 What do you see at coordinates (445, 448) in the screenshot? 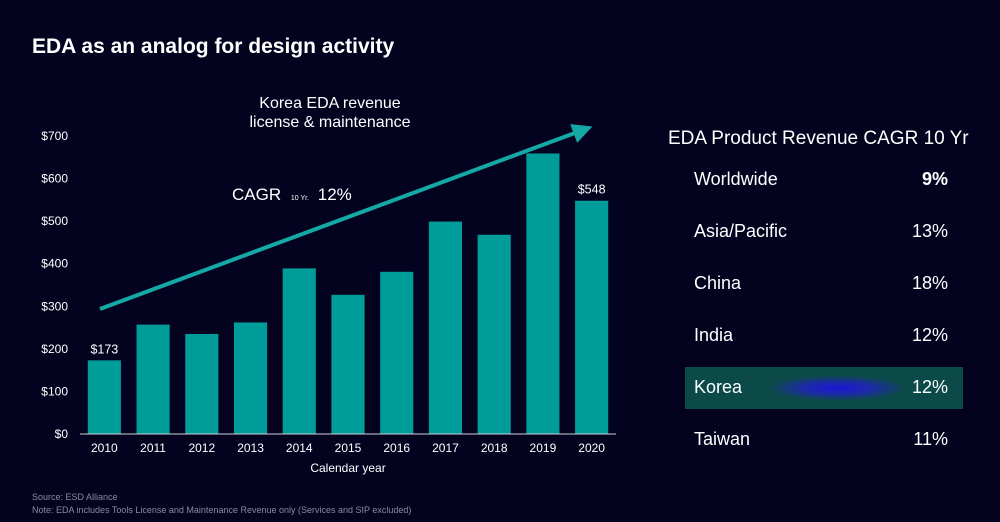
I see `x-tick-label: 2017` at bounding box center [445, 448].